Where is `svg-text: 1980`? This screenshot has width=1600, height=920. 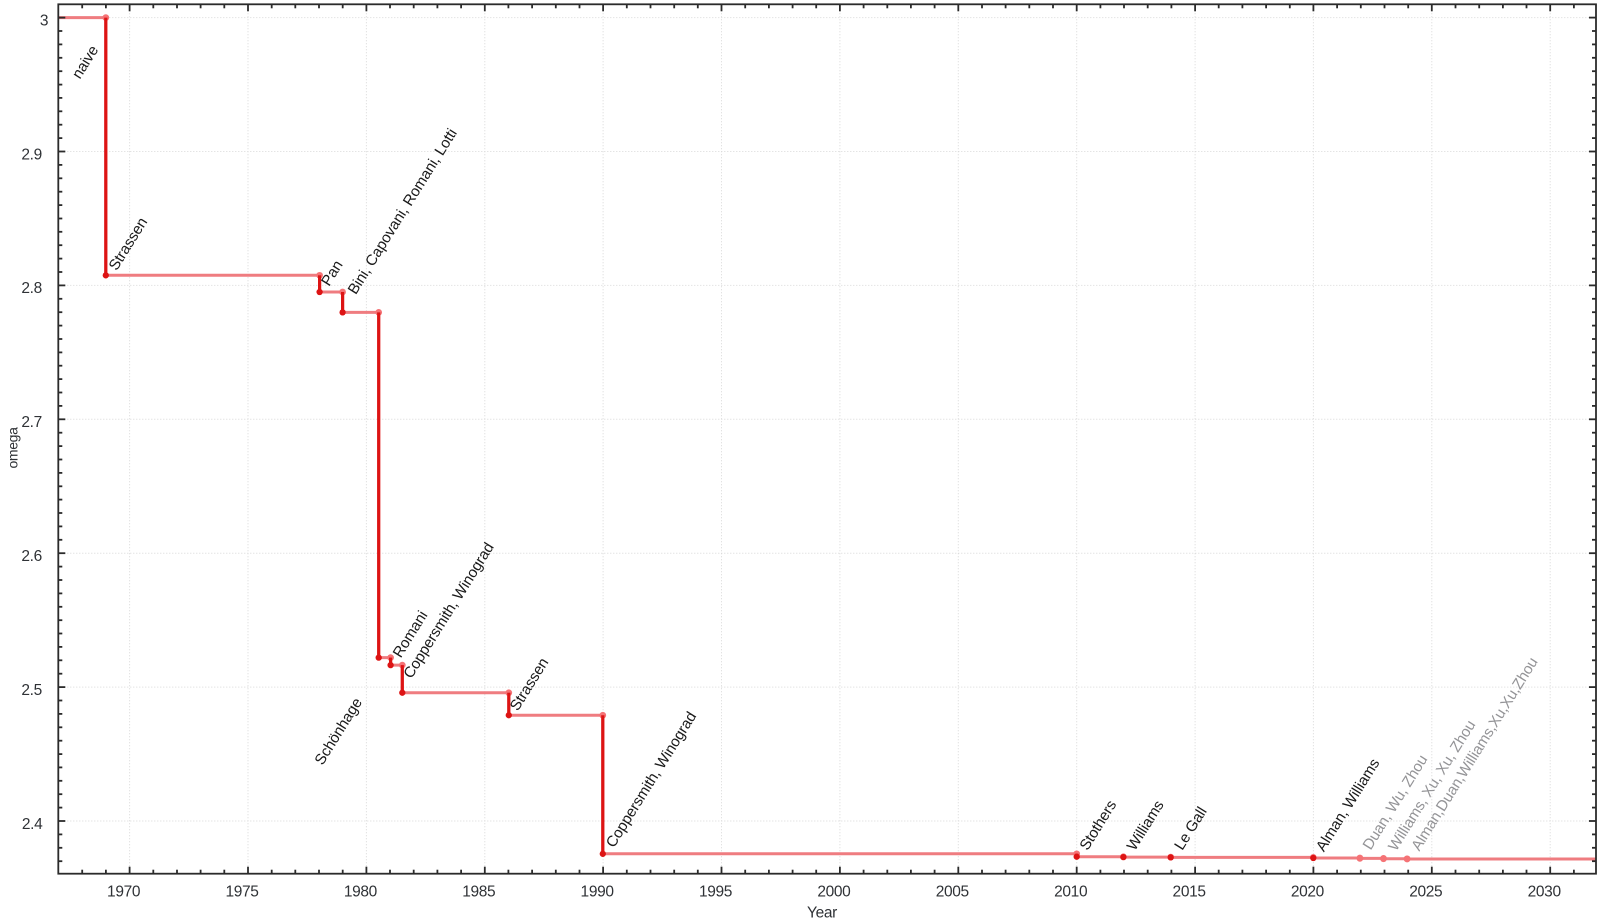
svg-text: 1980 is located at coordinates (361, 892).